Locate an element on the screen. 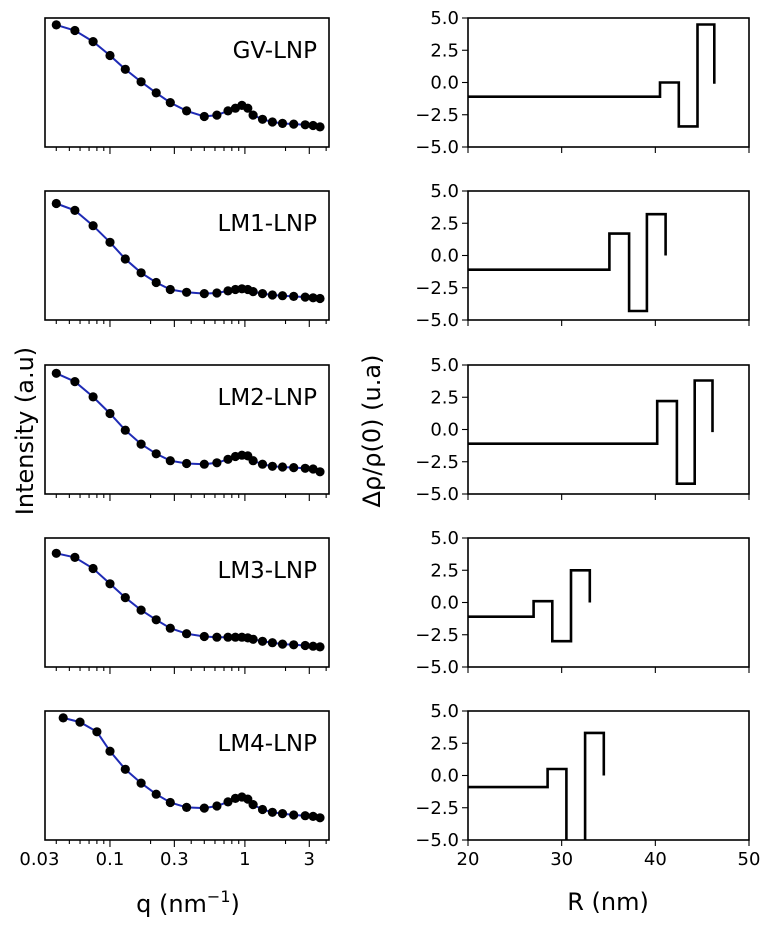 The width and height of the screenshot is (771, 926). x-tick-label: 3 is located at coordinates (309, 859).